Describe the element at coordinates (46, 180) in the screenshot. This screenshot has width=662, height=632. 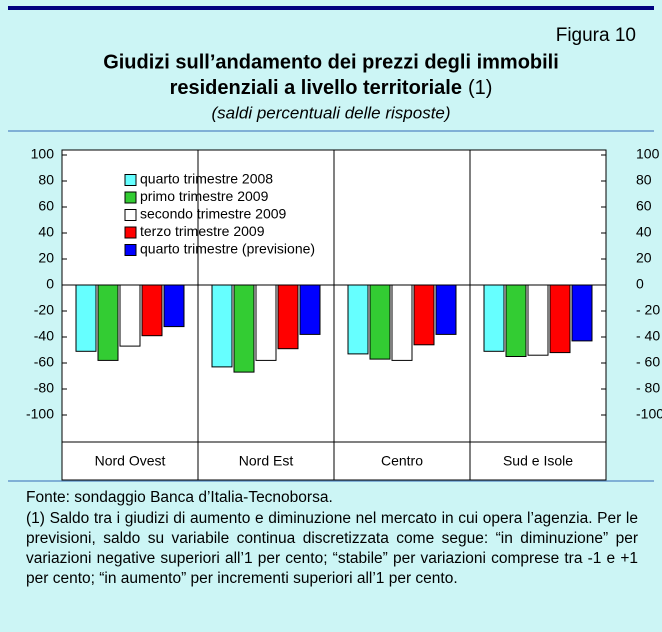
I see `y-tick-label: 80` at that location.